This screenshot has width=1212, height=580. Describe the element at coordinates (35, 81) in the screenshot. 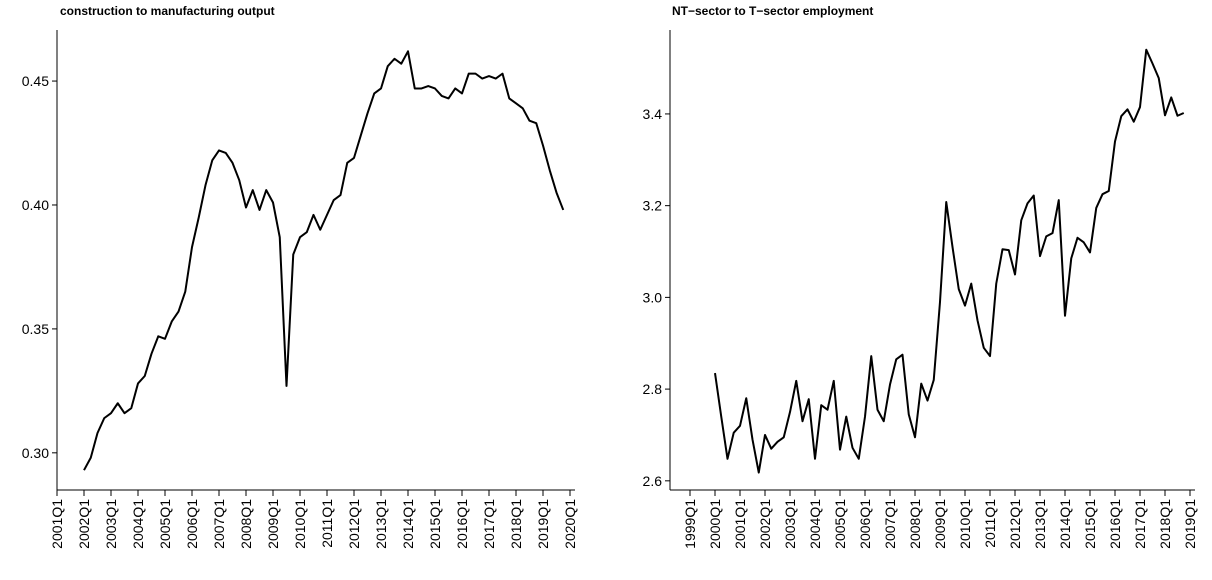

I see `y-tick-label: 0.45` at that location.